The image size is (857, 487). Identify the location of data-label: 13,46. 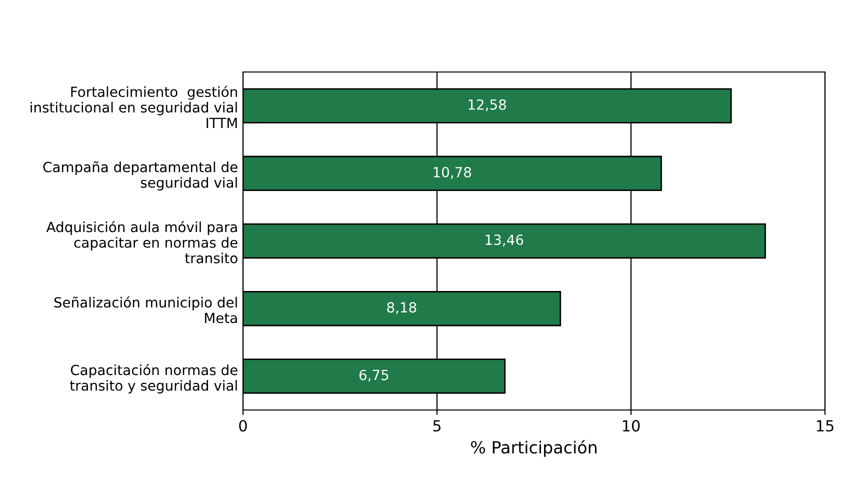
(505, 240).